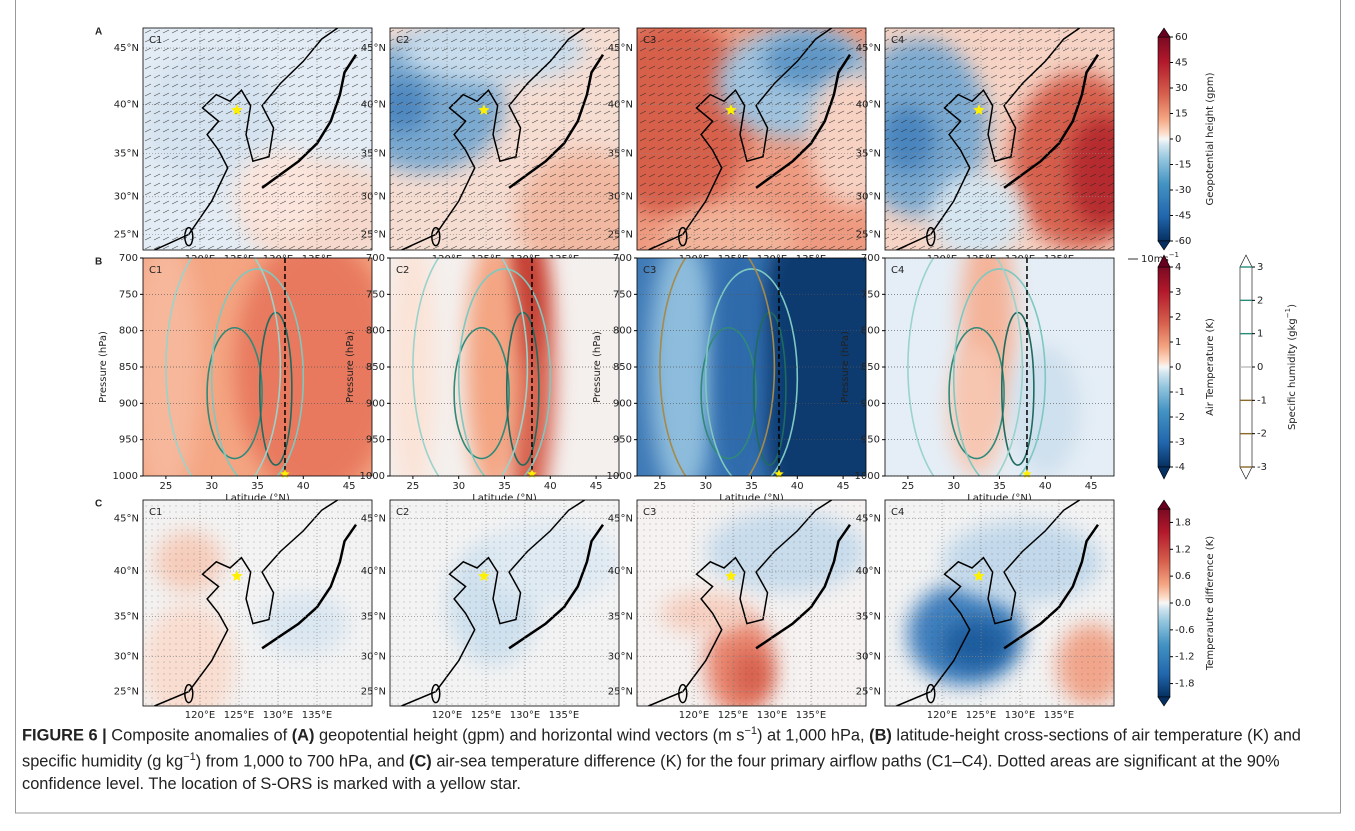 The image size is (1355, 831). What do you see at coordinates (402, 270) in the screenshot?
I see `subplot-title: C2` at bounding box center [402, 270].